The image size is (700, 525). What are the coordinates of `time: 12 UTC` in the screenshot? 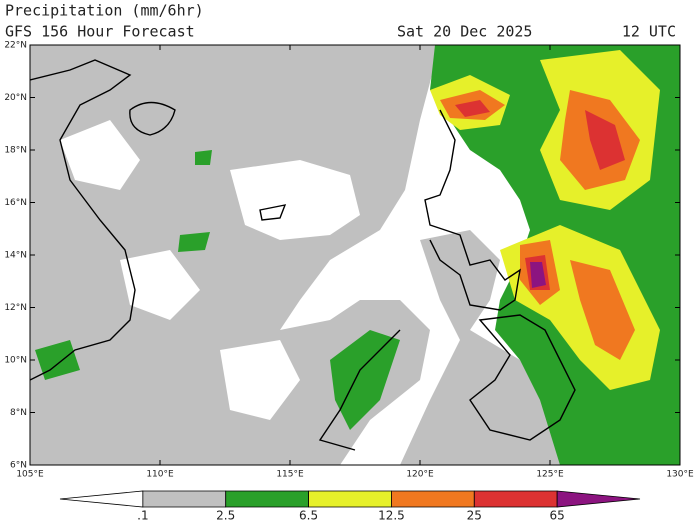 It's located at (649, 32).